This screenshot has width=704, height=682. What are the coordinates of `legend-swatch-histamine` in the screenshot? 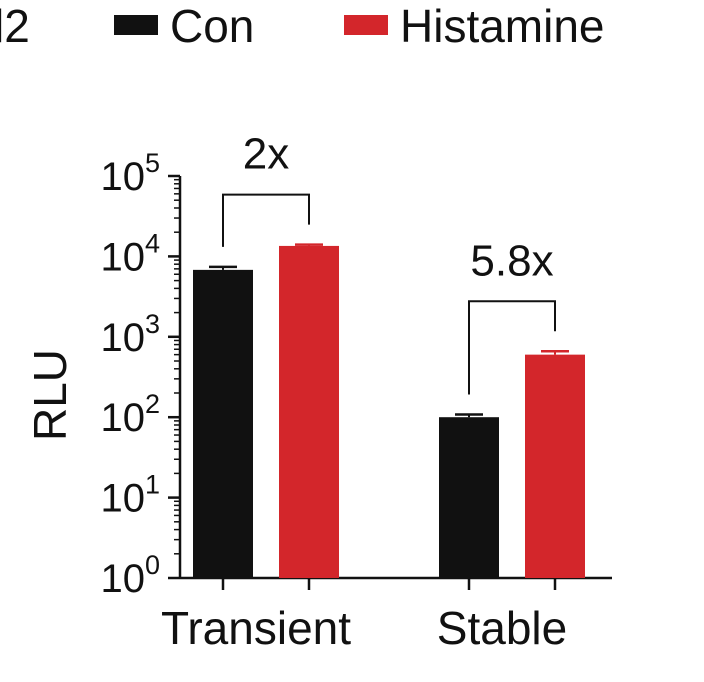 It's located at (366, 25).